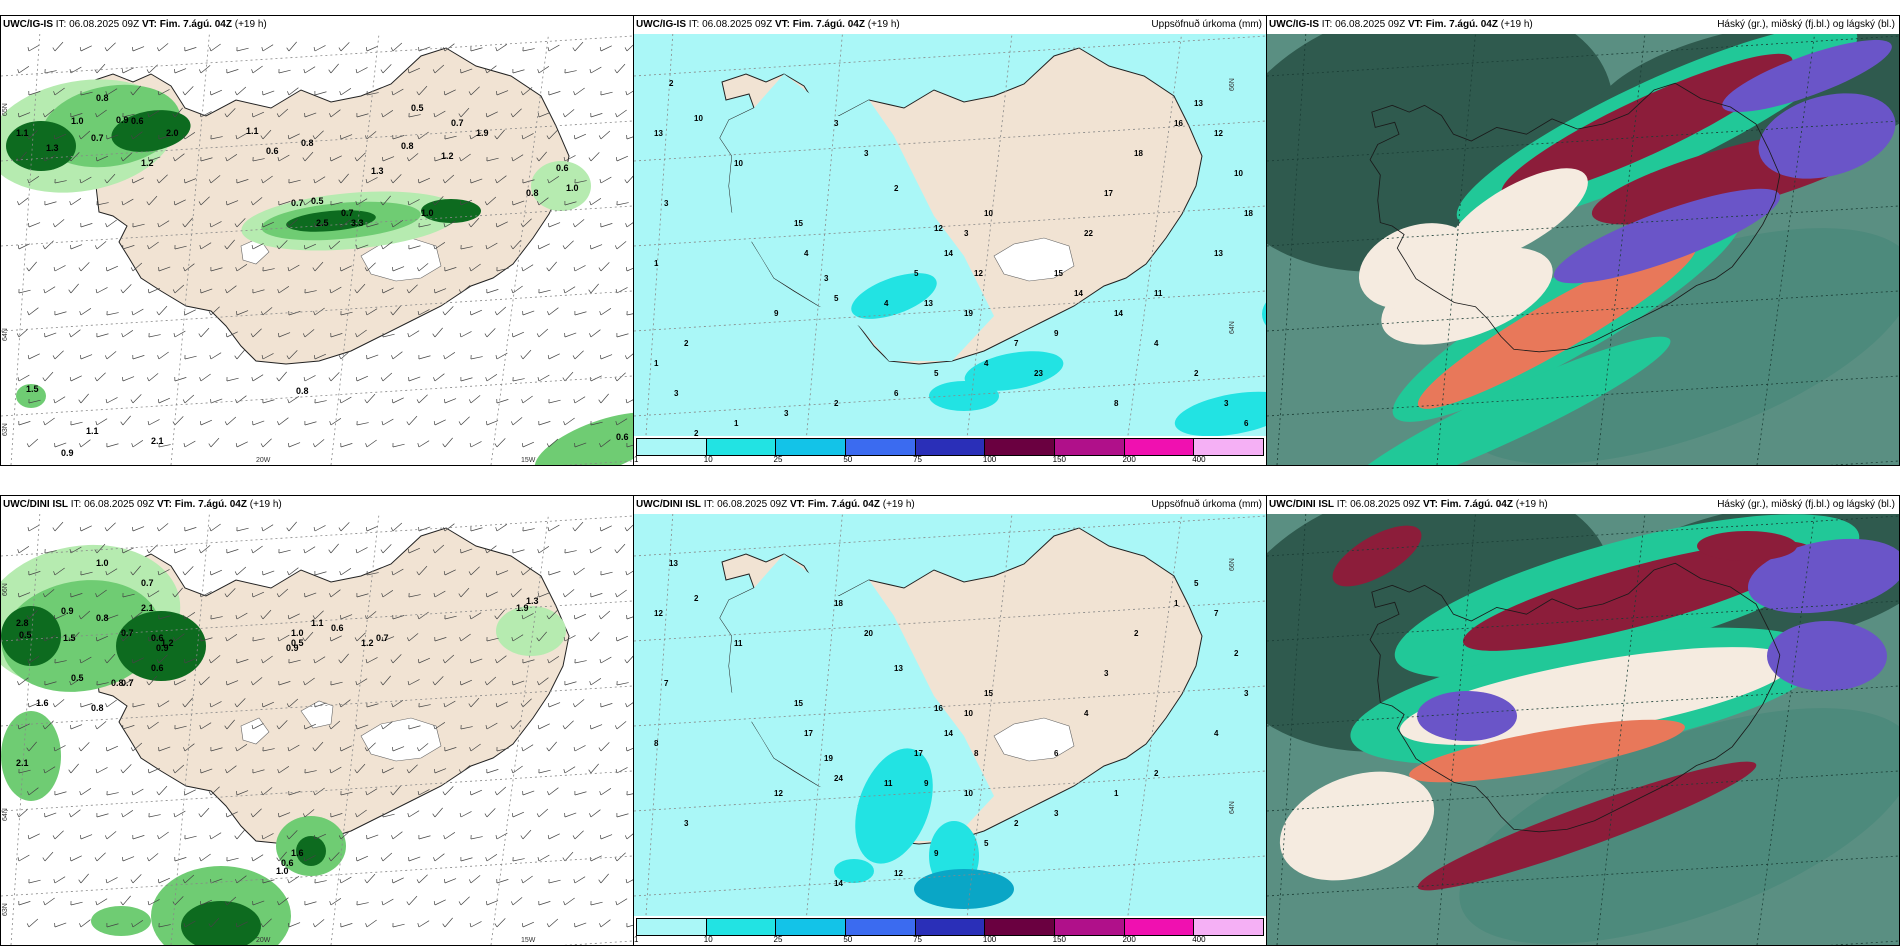 This screenshot has width=1900, height=950. What do you see at coordinates (5, 109) in the screenshot?
I see `latitude-label: 65N` at bounding box center [5, 109].